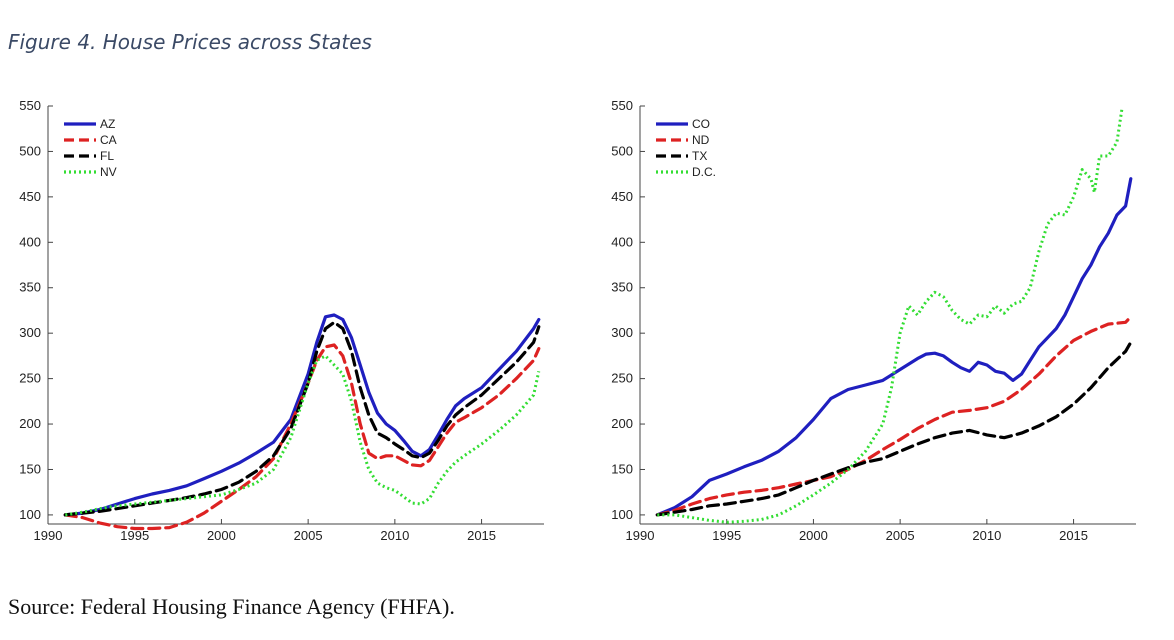 This screenshot has width=1174, height=640. What do you see at coordinates (701, 140) in the screenshot?
I see `legend-label: ND` at bounding box center [701, 140].